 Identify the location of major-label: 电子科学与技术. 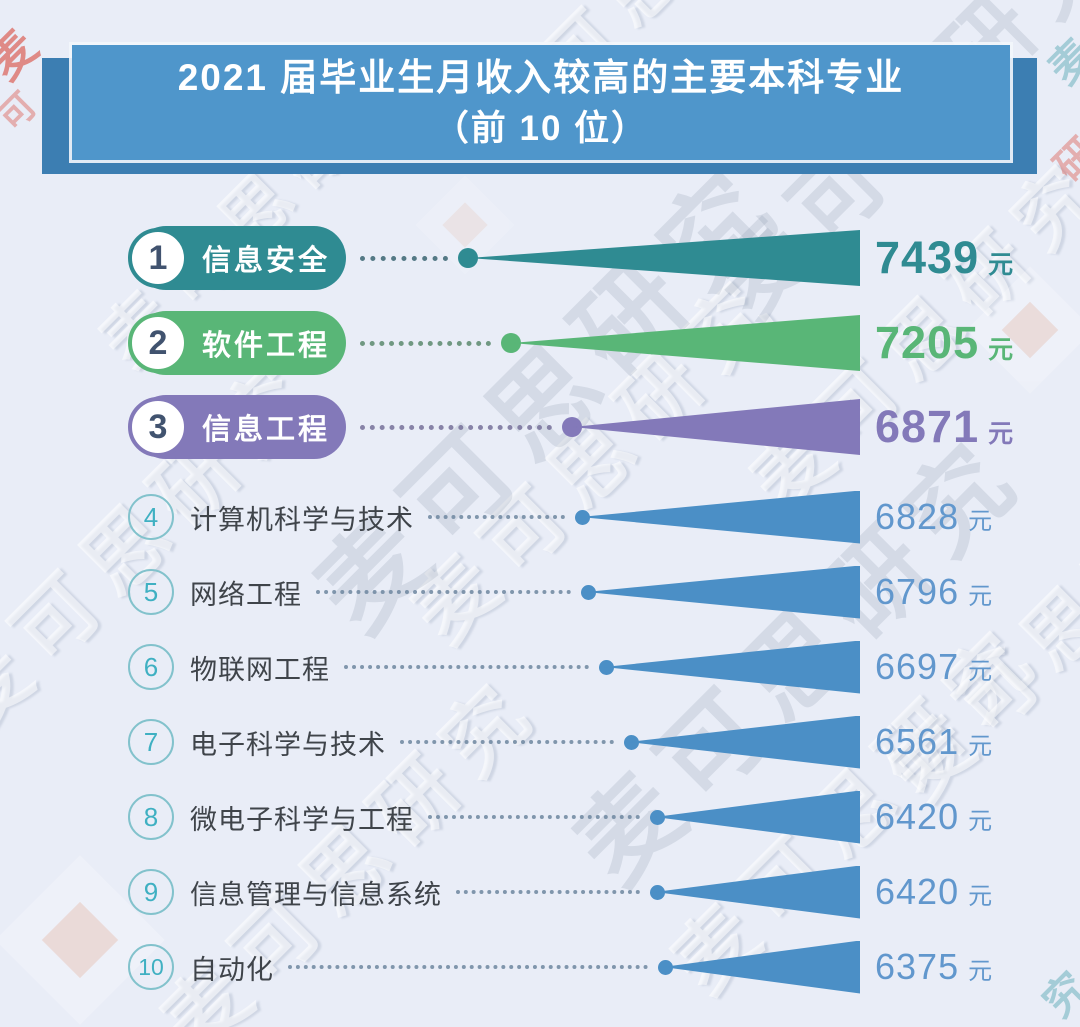
(288, 744).